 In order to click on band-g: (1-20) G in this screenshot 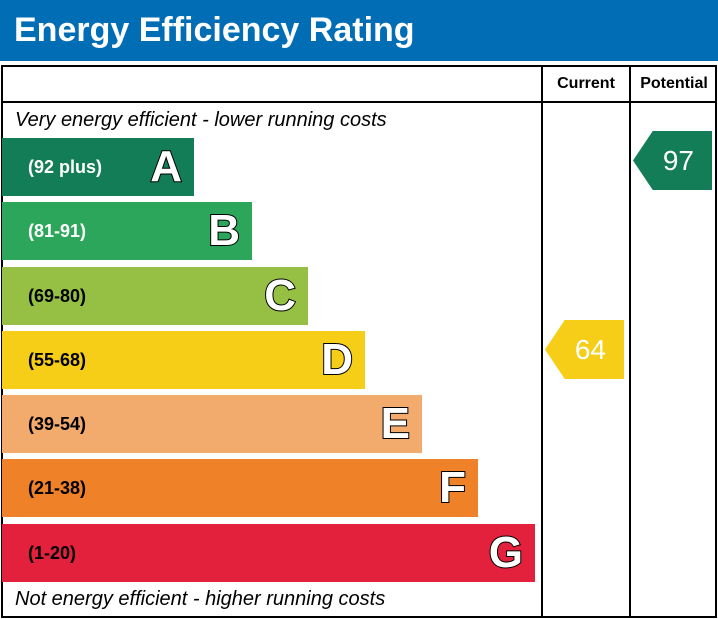, I will do `click(268, 553)`.